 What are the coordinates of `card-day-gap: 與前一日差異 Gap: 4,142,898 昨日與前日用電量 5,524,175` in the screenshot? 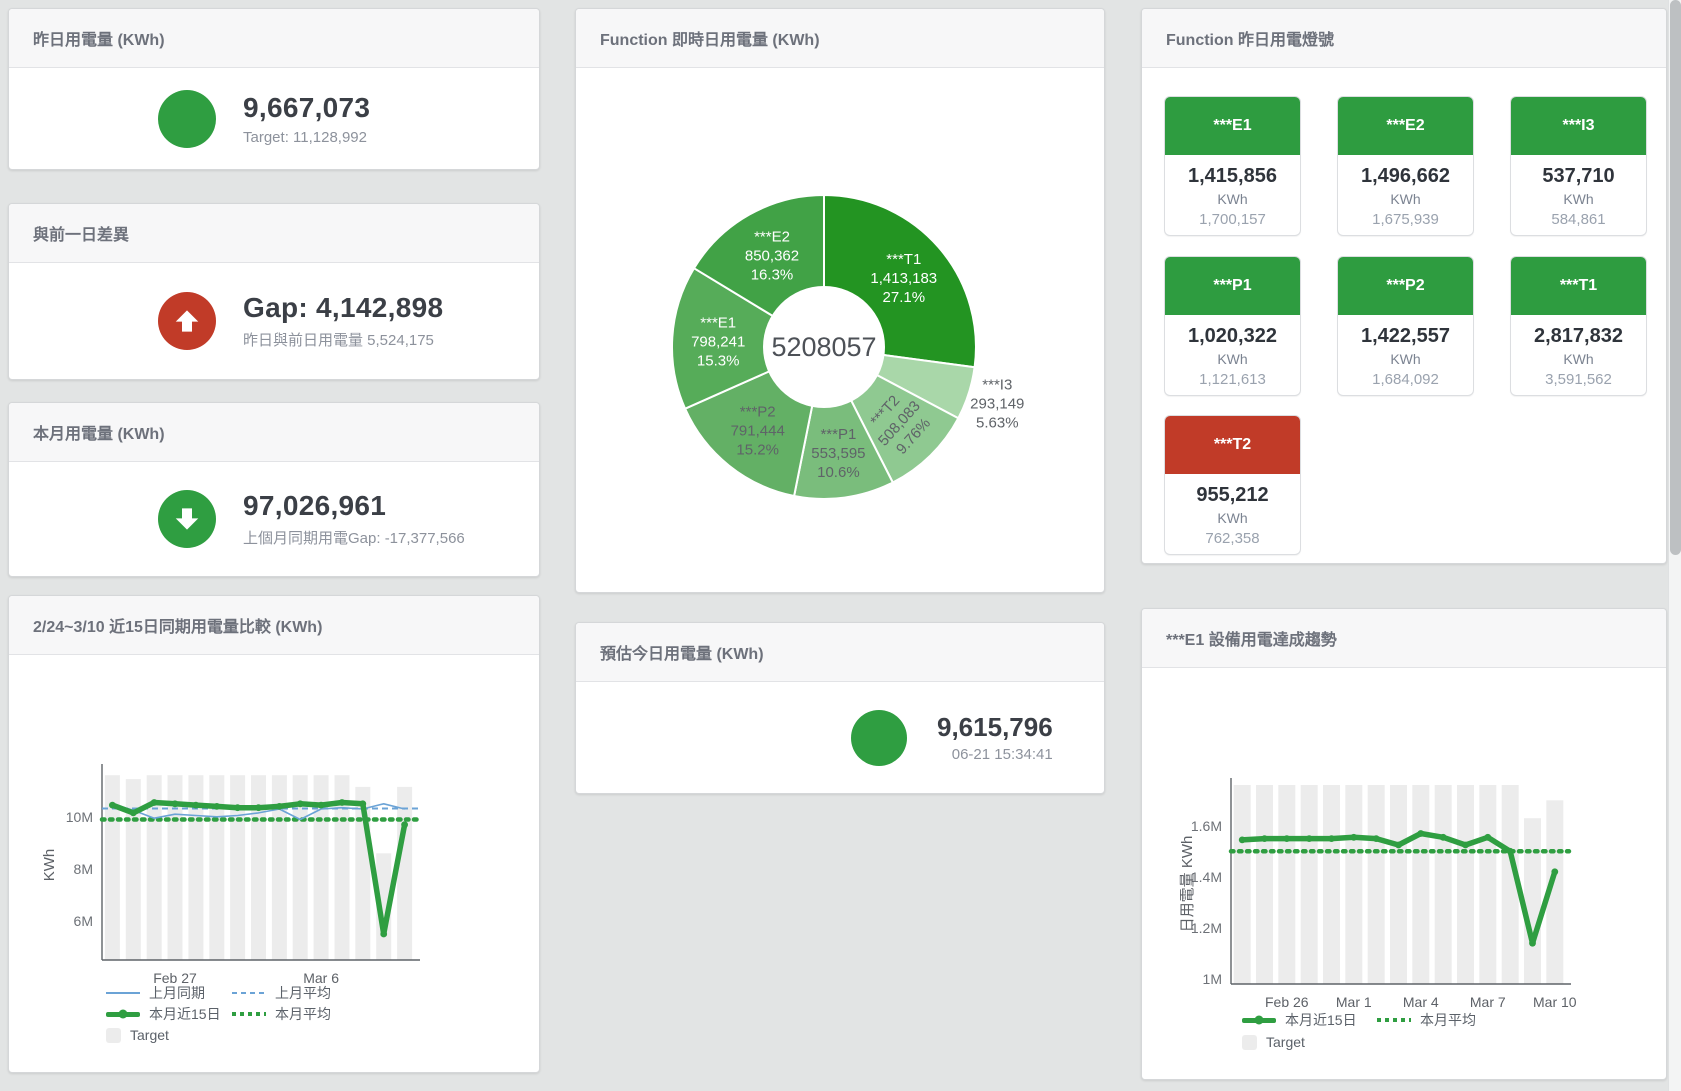 It's located at (274, 291).